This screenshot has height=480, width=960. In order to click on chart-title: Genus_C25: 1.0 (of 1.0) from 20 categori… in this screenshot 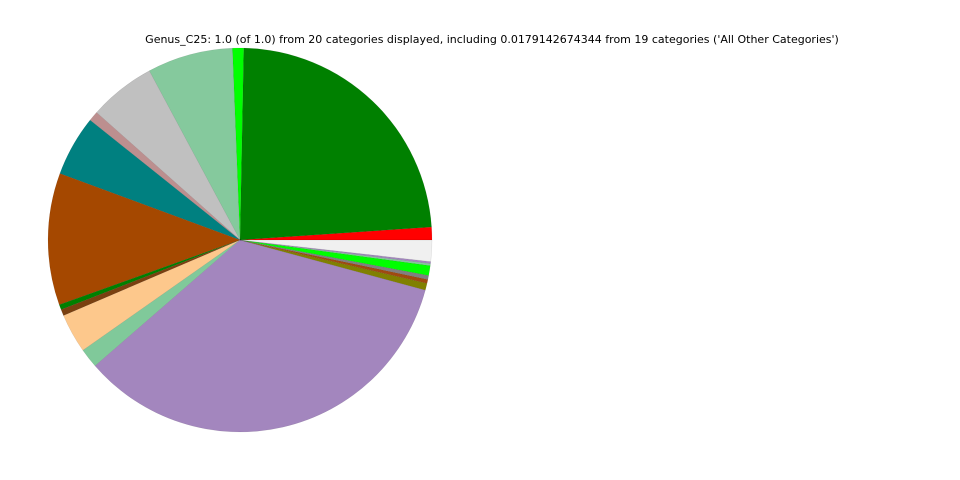, I will do `click(492, 39)`.